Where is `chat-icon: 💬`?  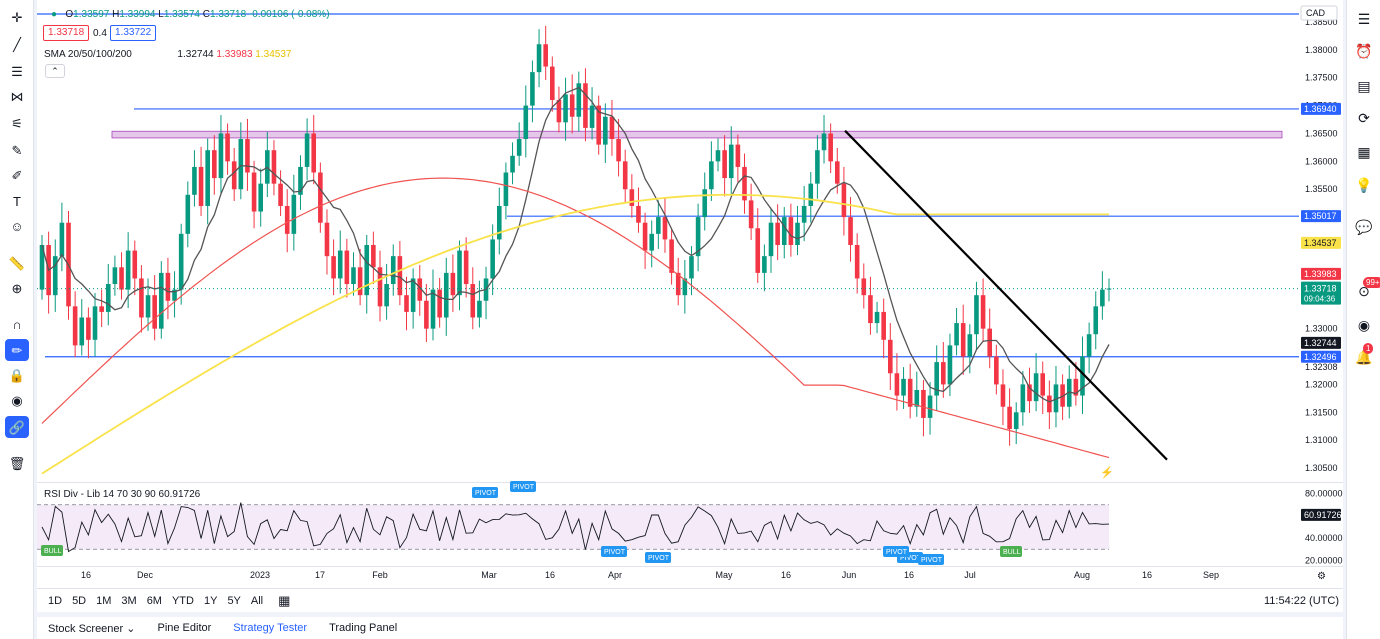 chat-icon: 💬 is located at coordinates (1364, 226).